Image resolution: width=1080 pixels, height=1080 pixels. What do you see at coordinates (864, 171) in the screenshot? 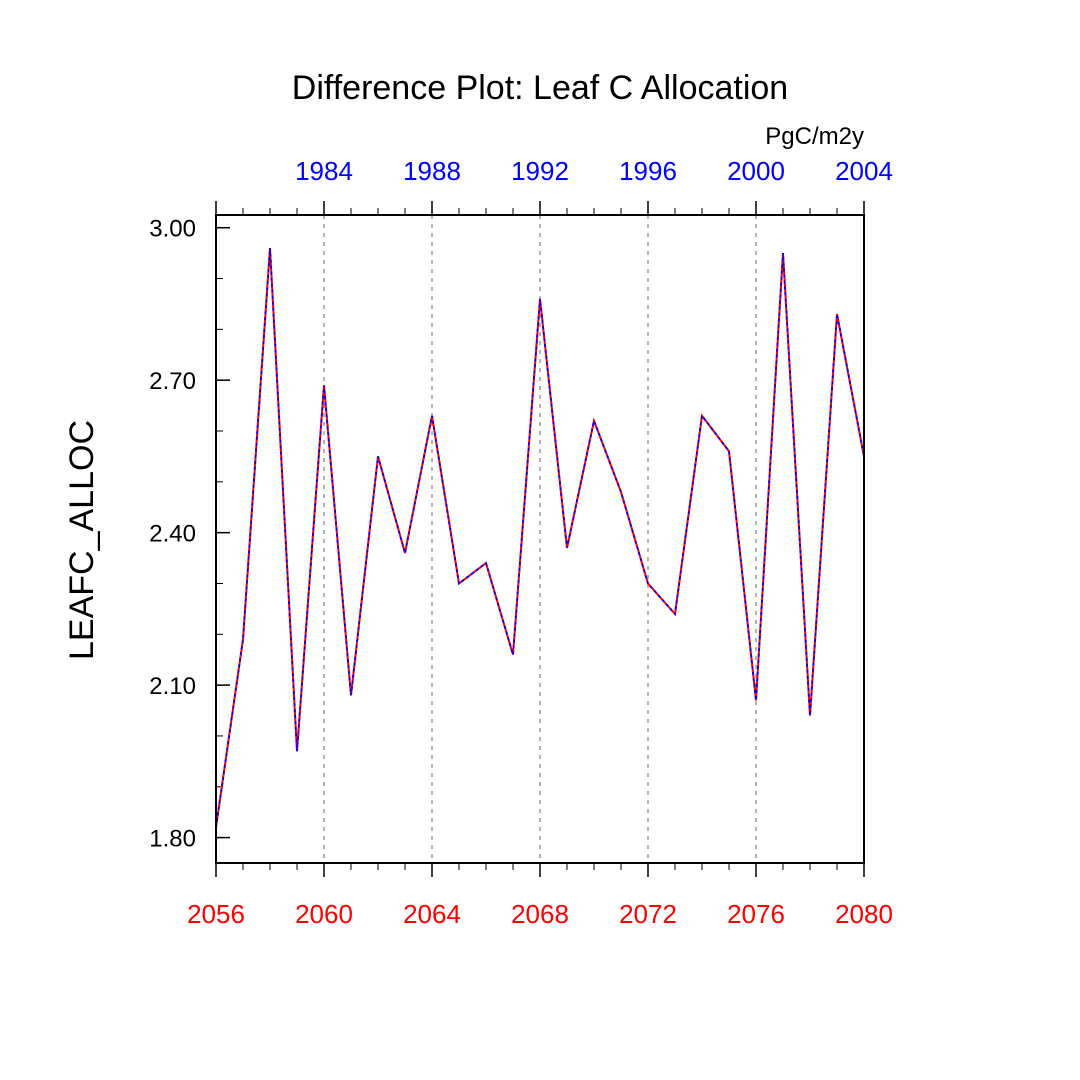
I see `x-top-tick-label: 2004` at bounding box center [864, 171].